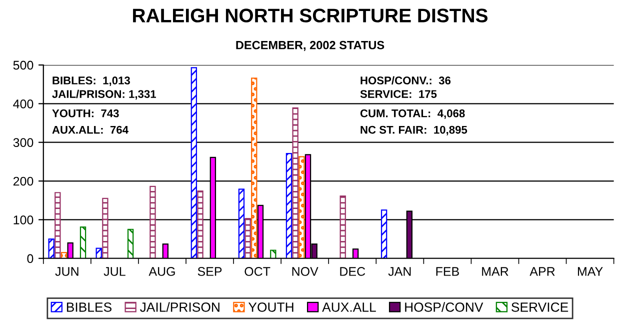  Describe the element at coordinates (210, 271) in the screenshot. I see `x-tick-label: SEP` at that location.